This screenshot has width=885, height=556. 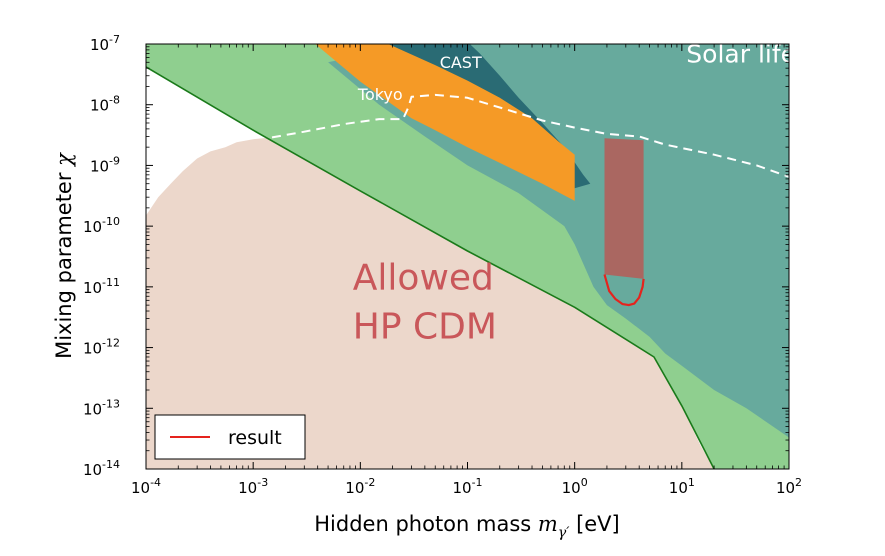 I want to click on x-axis-title: Hidden photon mass mγ′ [eV], so click(x=466, y=526).